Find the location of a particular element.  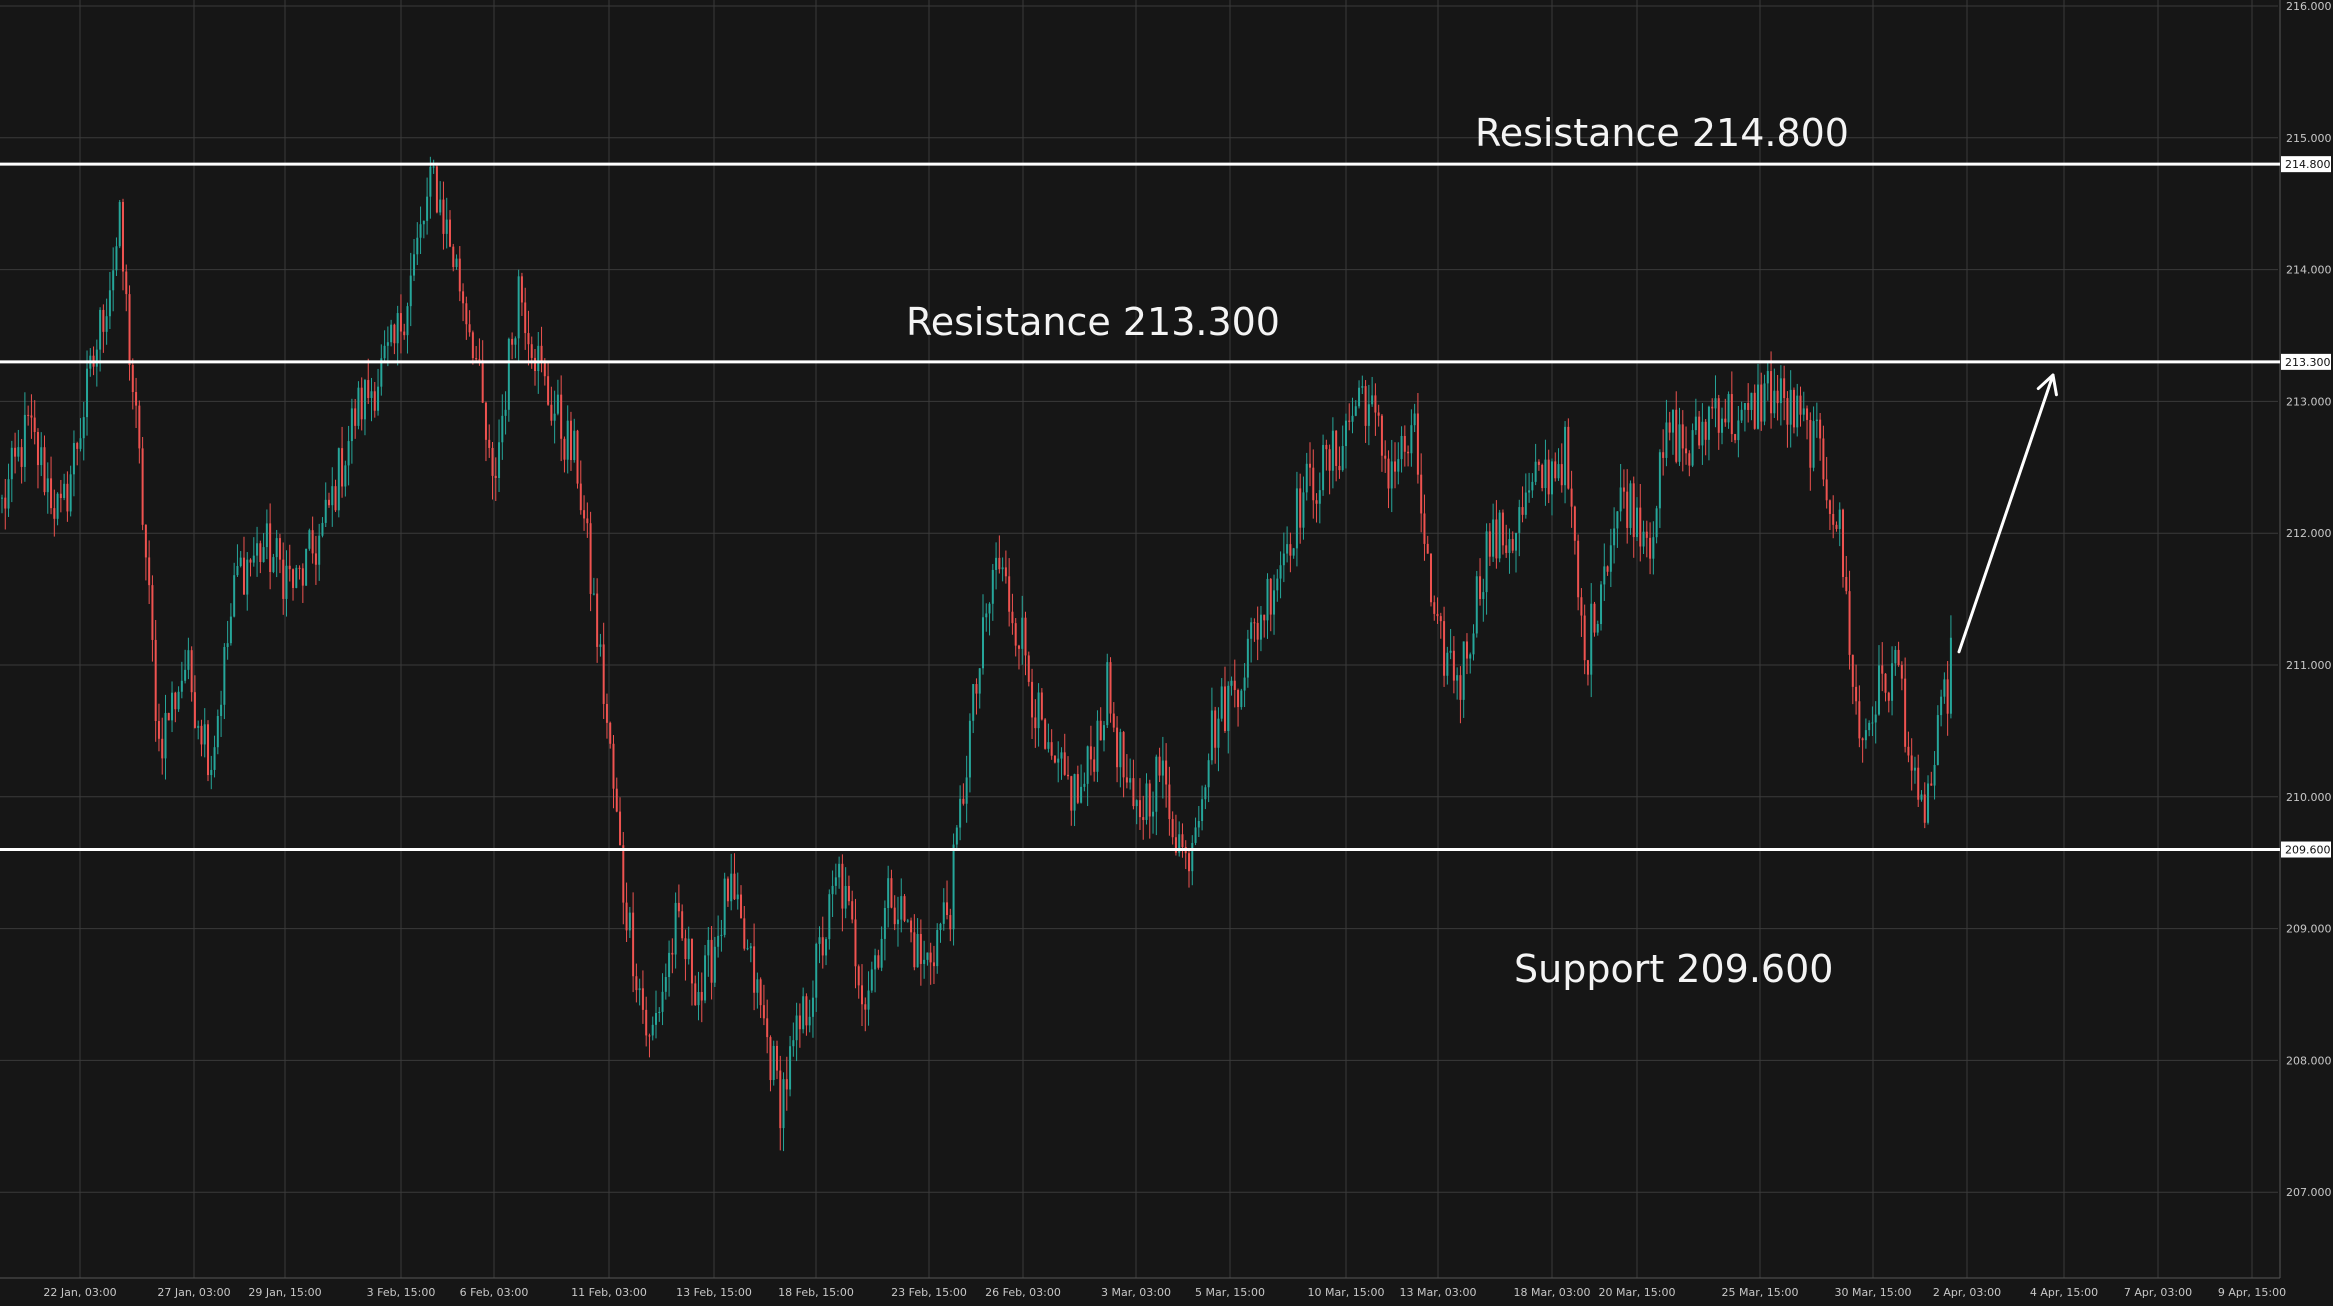

x-tick-label: 18 Feb, 15:00 is located at coordinates (816, 1292).